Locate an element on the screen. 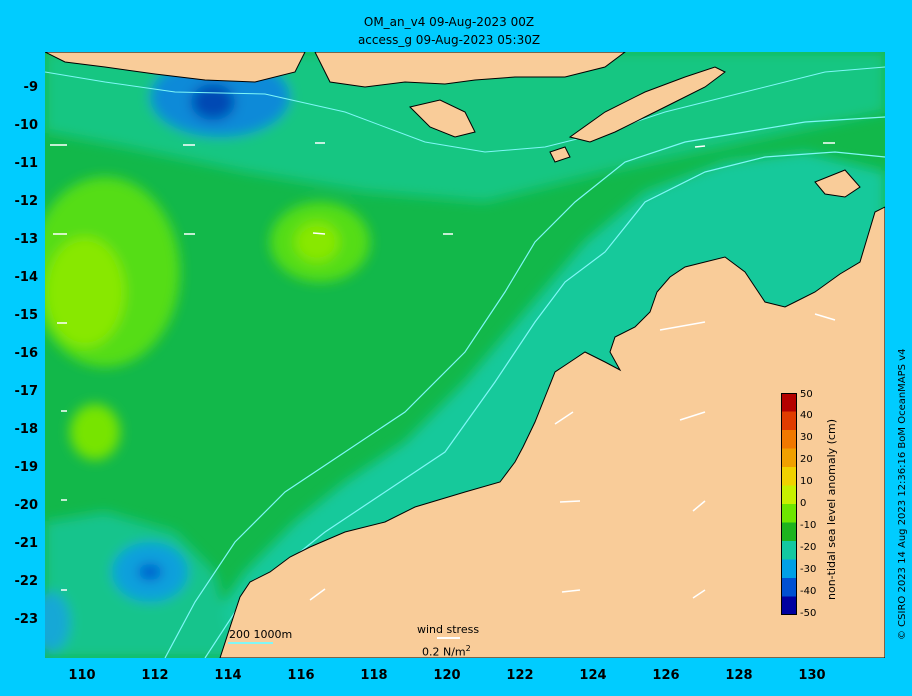 The image size is (912, 696). wind-stress-scale: 0.2 N/m2 is located at coordinates (446, 651).